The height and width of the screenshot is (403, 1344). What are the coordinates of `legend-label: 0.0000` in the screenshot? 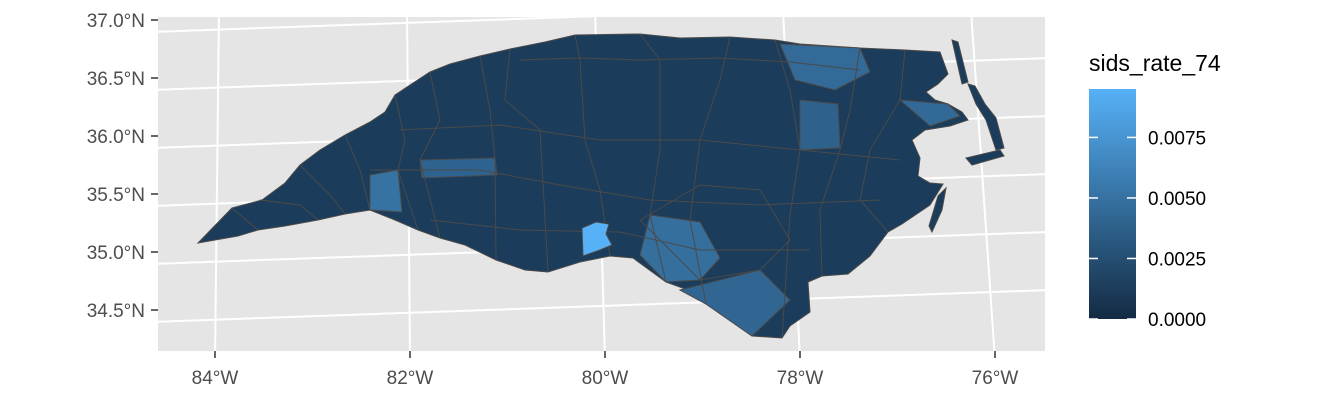 It's located at (1177, 320).